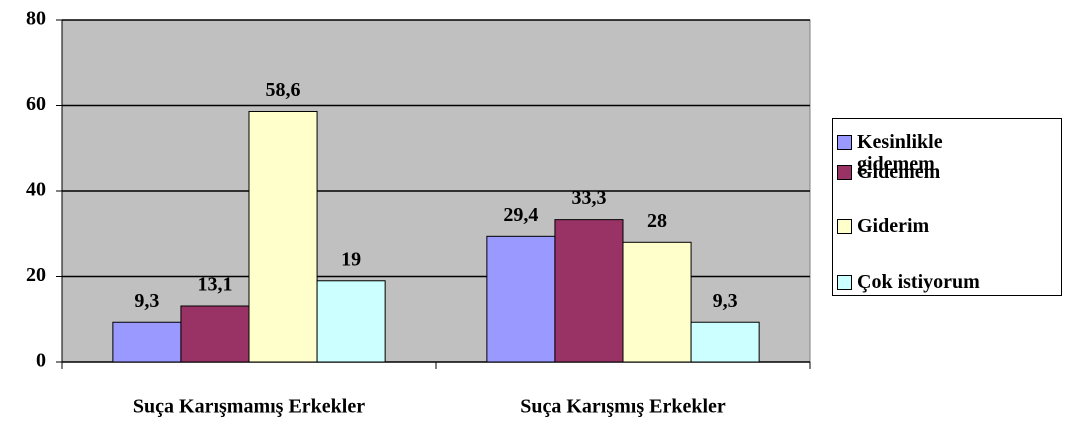 This screenshot has height=421, width=1090. What do you see at coordinates (520, 215) in the screenshot?
I see `data-label: 29,4` at bounding box center [520, 215].